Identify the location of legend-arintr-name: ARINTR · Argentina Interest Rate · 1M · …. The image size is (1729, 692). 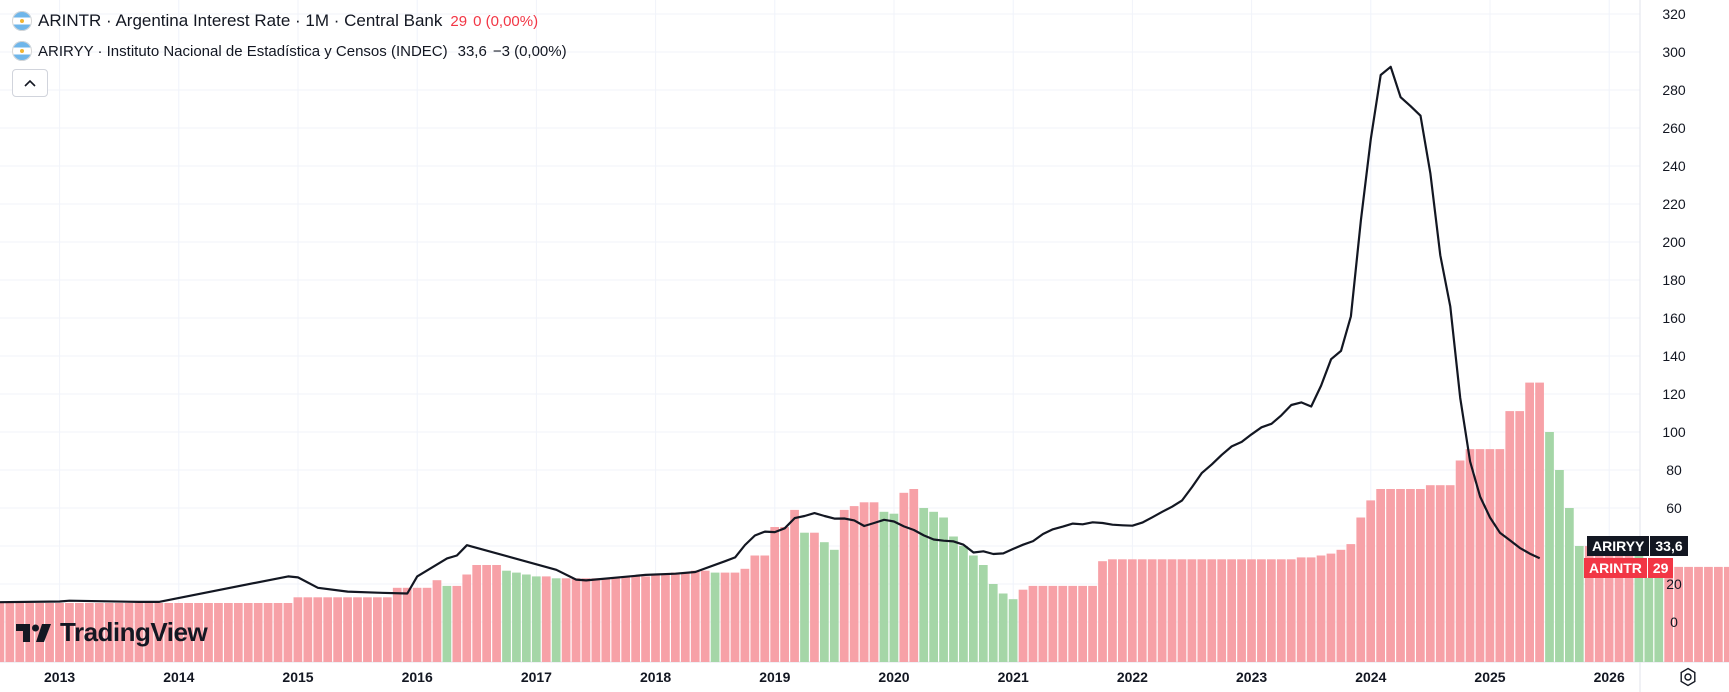
(240, 20).